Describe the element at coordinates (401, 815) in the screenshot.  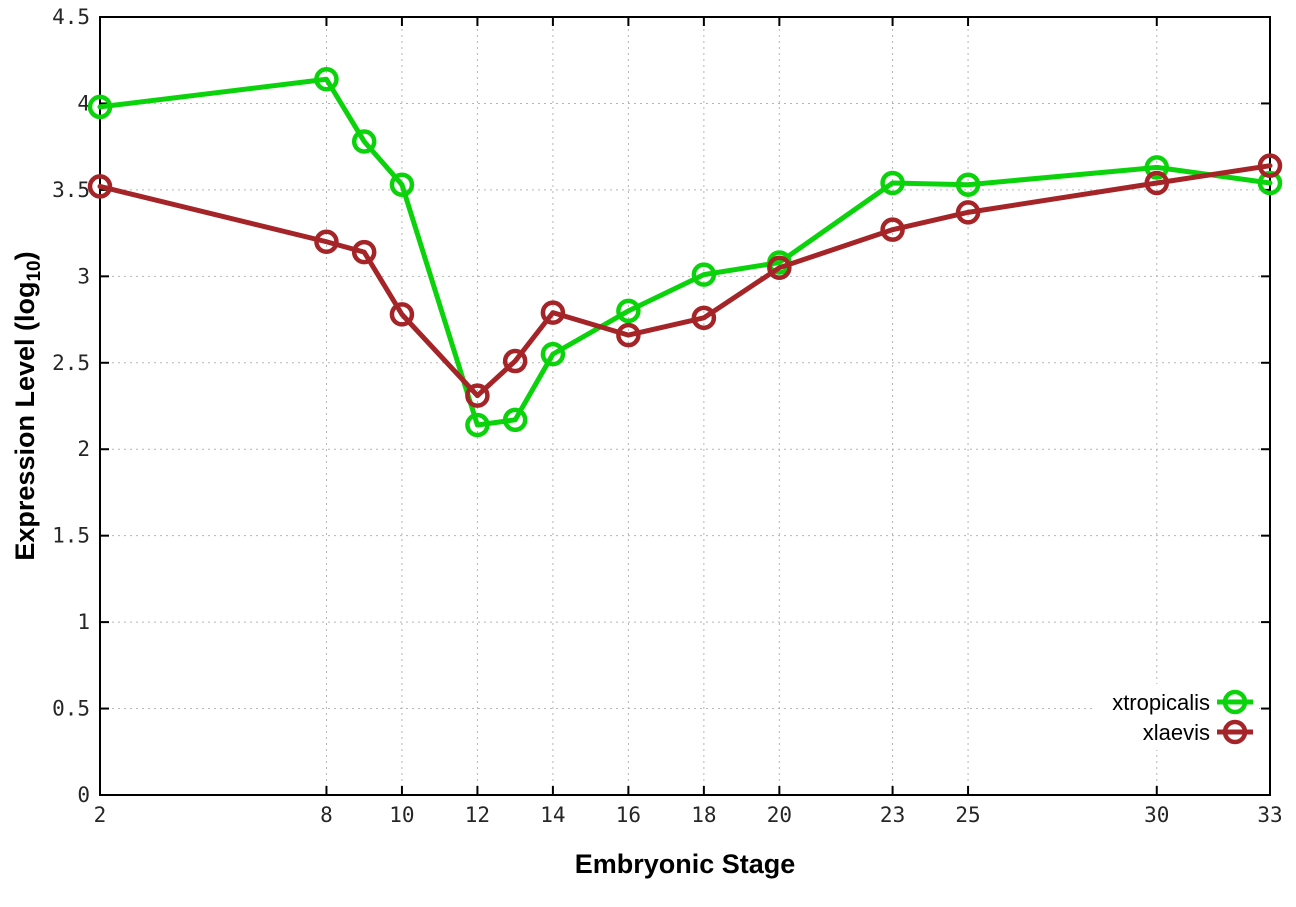
I see `x-tick-label: 10` at that location.